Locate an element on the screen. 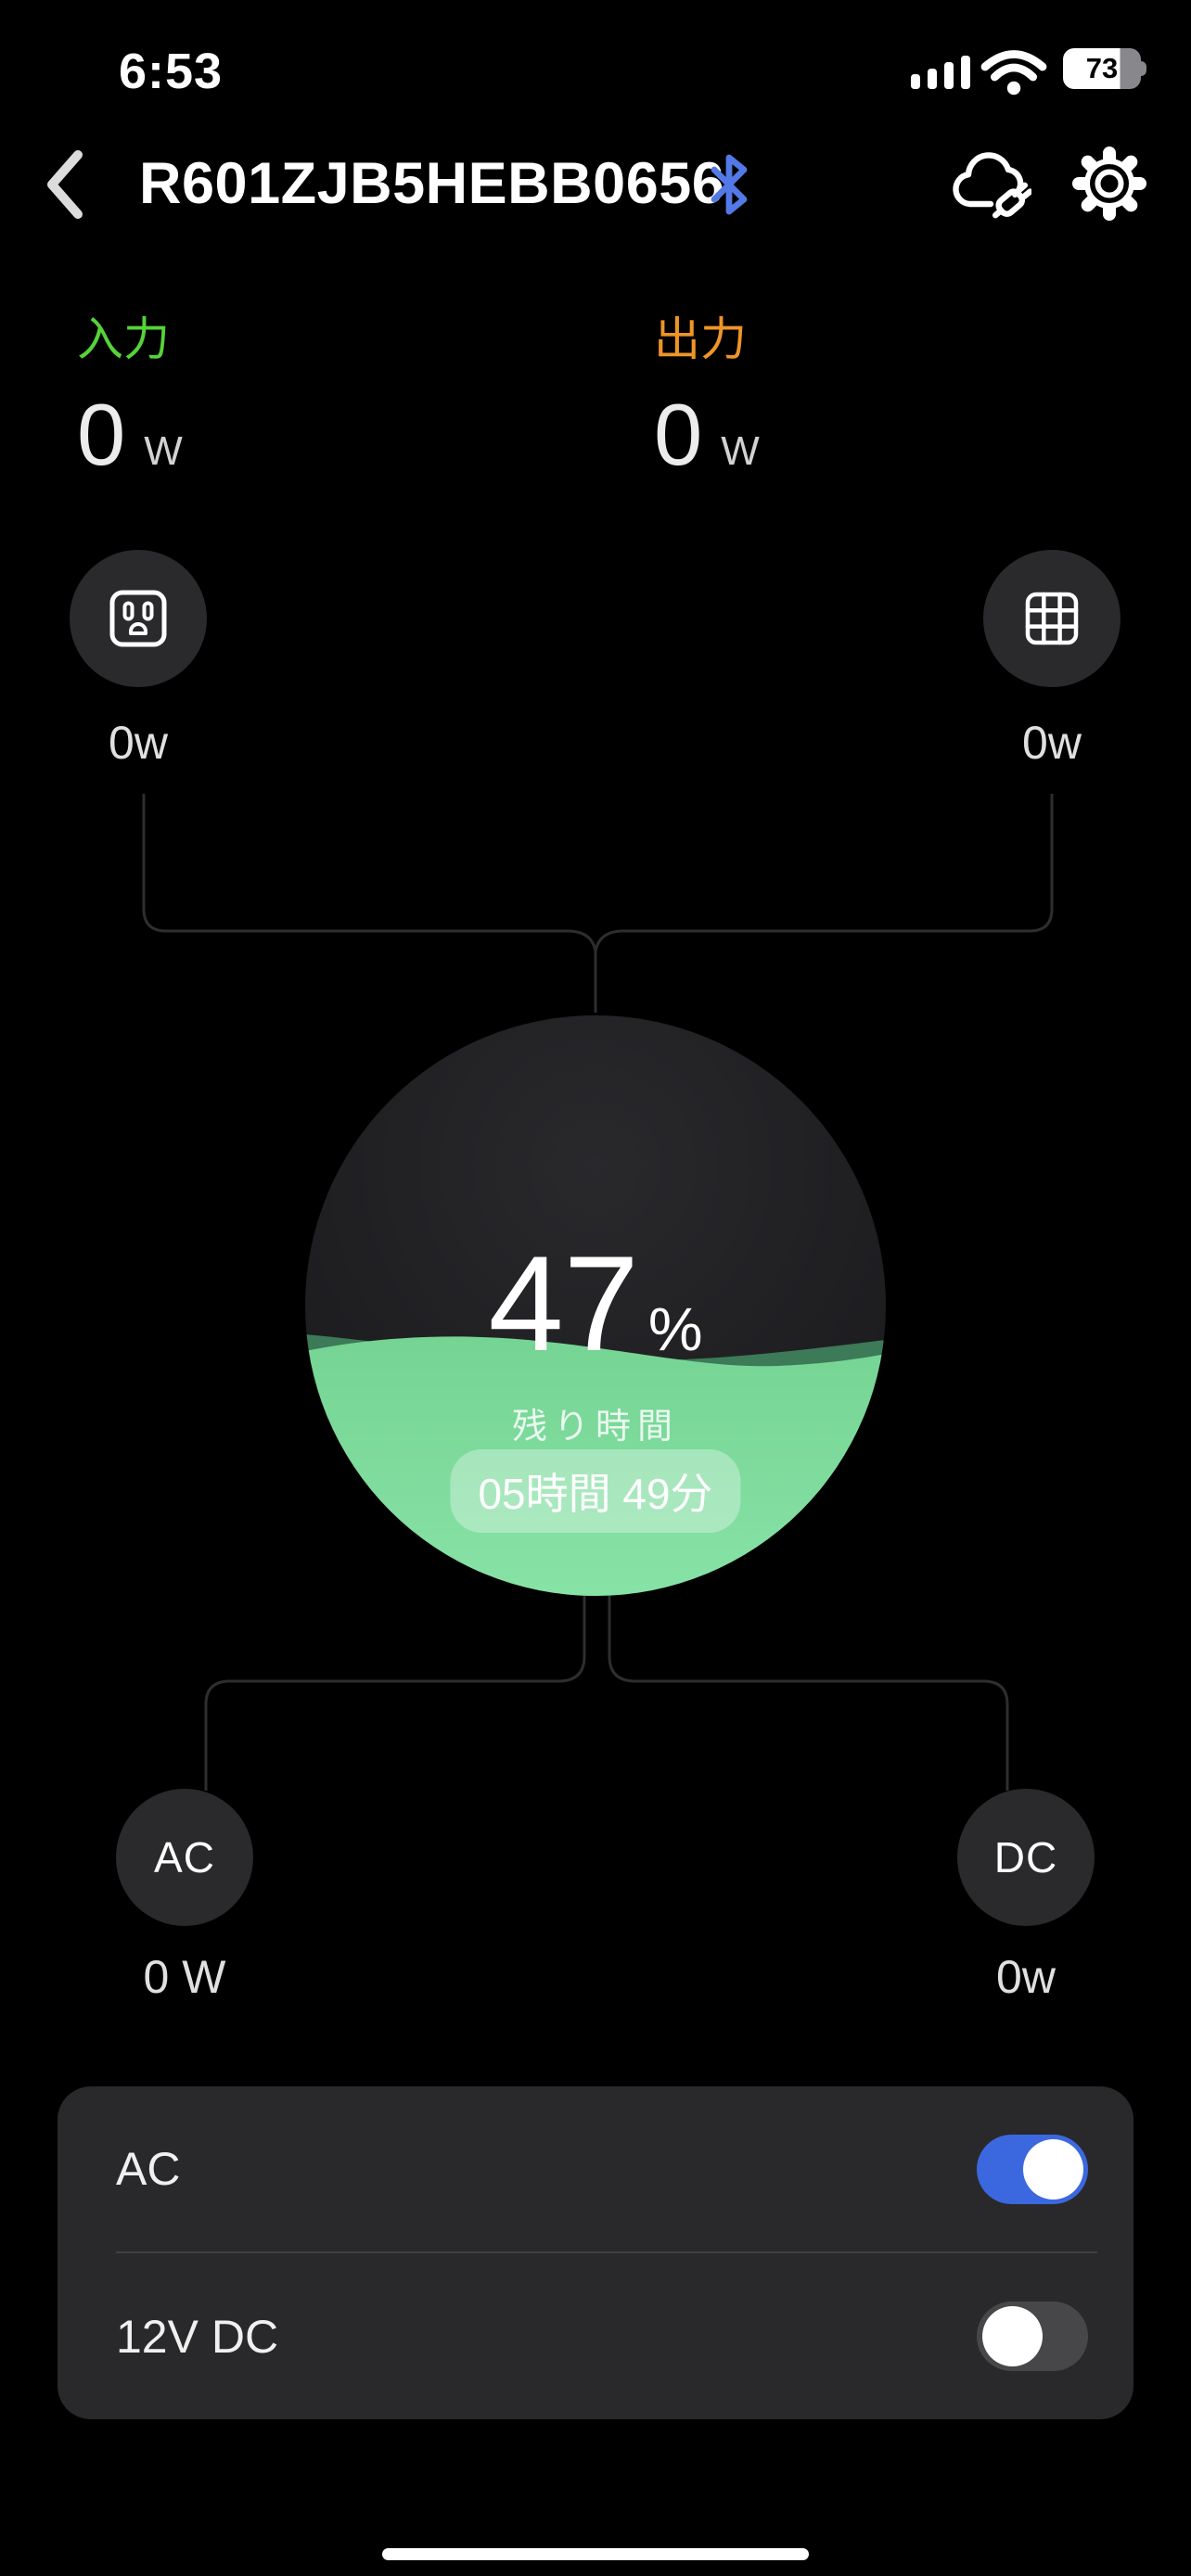 The height and width of the screenshot is (2576, 1191). dc-control-row: 12V DC is located at coordinates (595, 2336).